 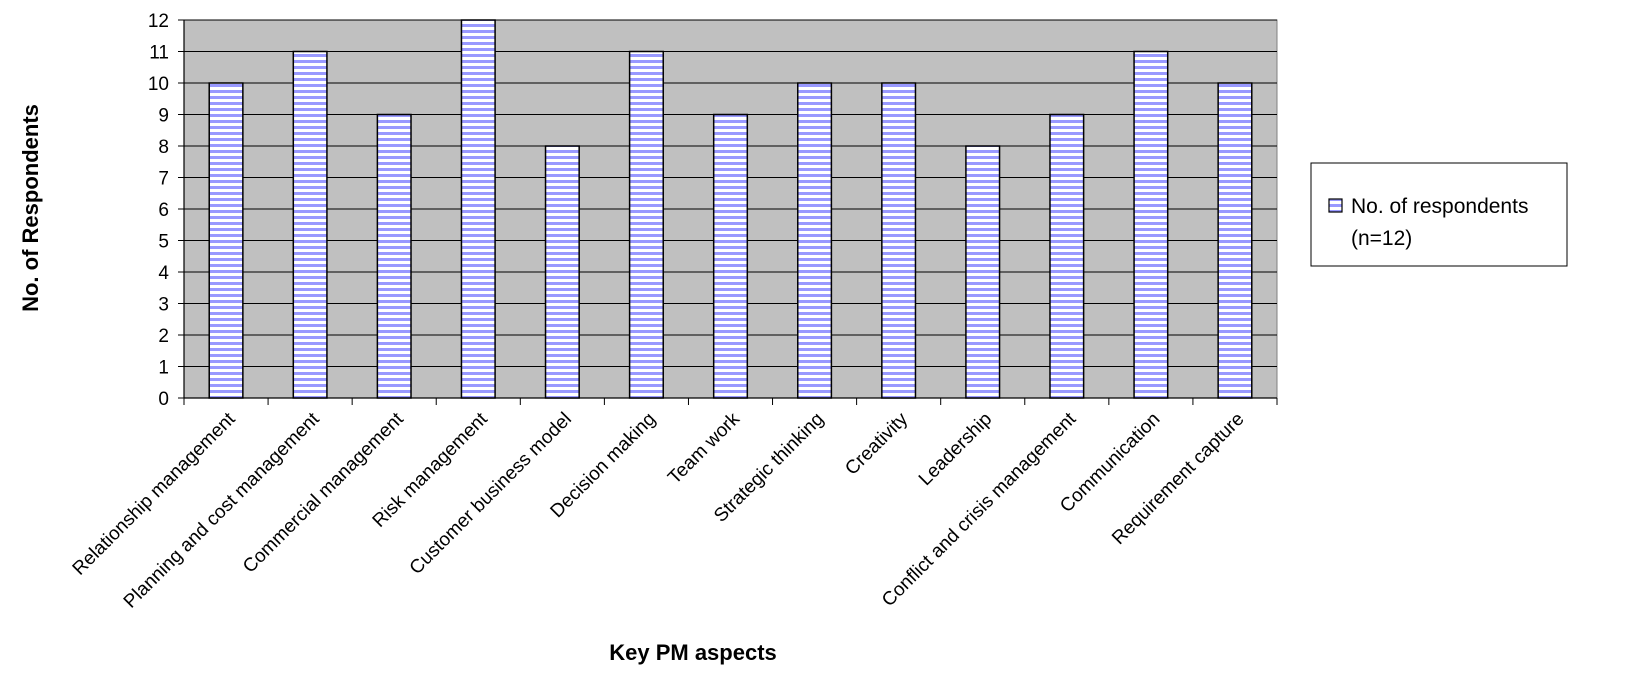 What do you see at coordinates (1439, 206) in the screenshot?
I see `legend-label-line1: No. of respondents` at bounding box center [1439, 206].